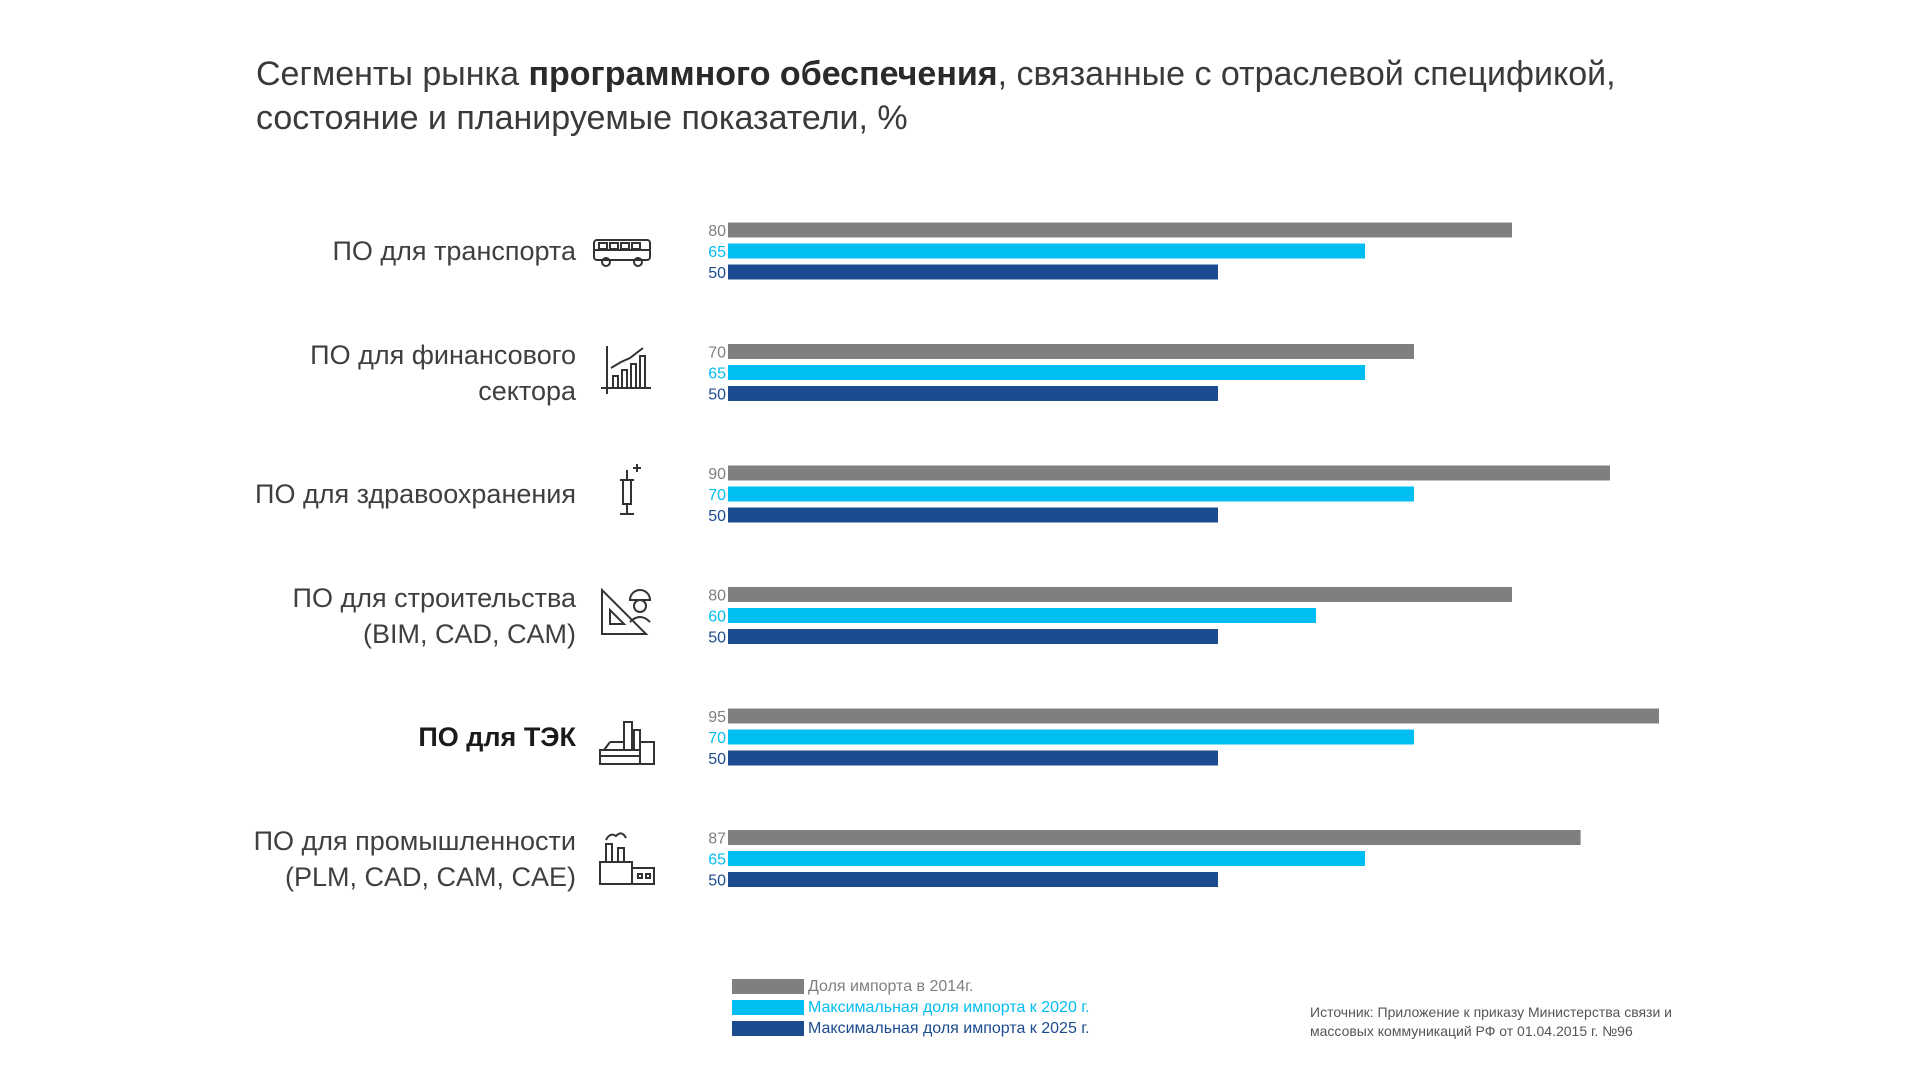  Describe the element at coordinates (949, 1028) in the screenshot. I see `legend-label: Максимальная доля импорта к 2025 г.` at that location.